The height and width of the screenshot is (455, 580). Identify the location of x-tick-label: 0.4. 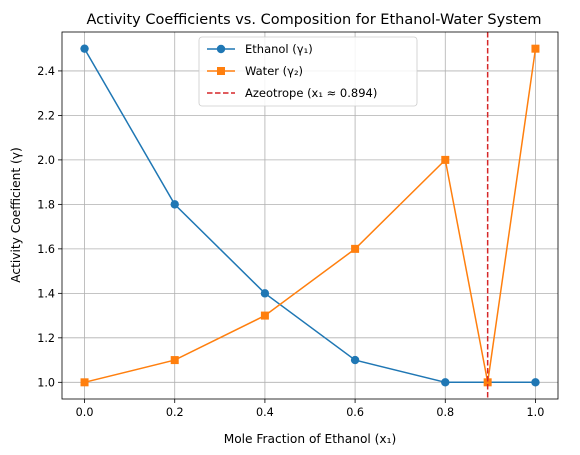
(265, 412).